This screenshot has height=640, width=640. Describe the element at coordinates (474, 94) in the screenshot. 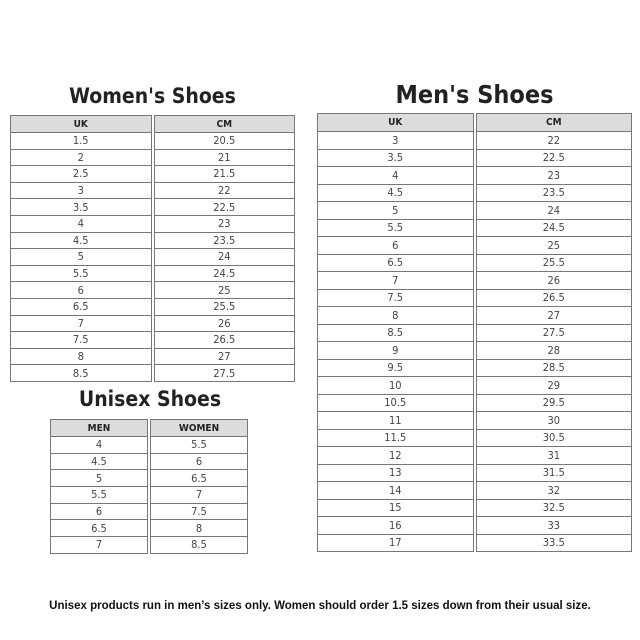

I see `mens-title: Men's Shoes` at that location.